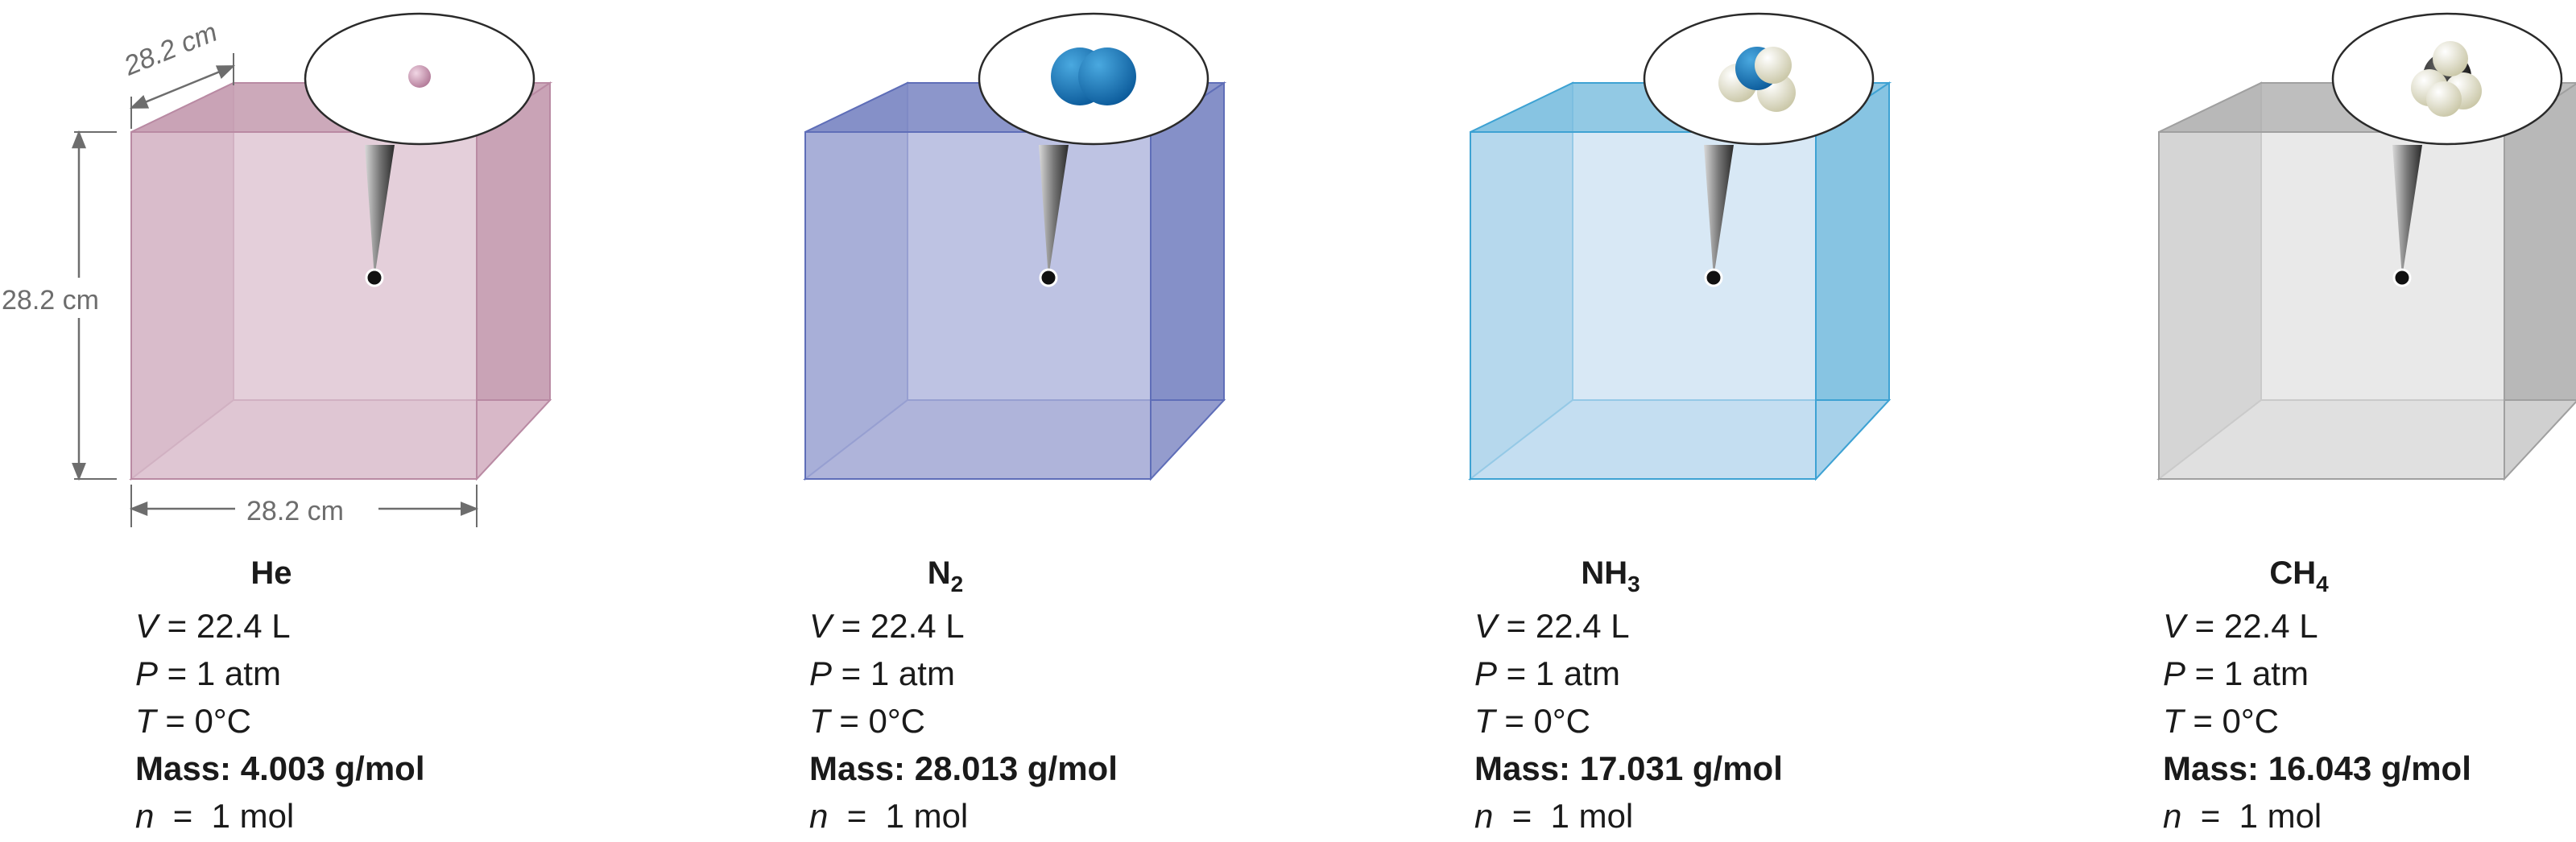 This screenshot has height=842, width=2576. Describe the element at coordinates (2322, 584) in the screenshot. I see `formula-subscript: 4` at that location.